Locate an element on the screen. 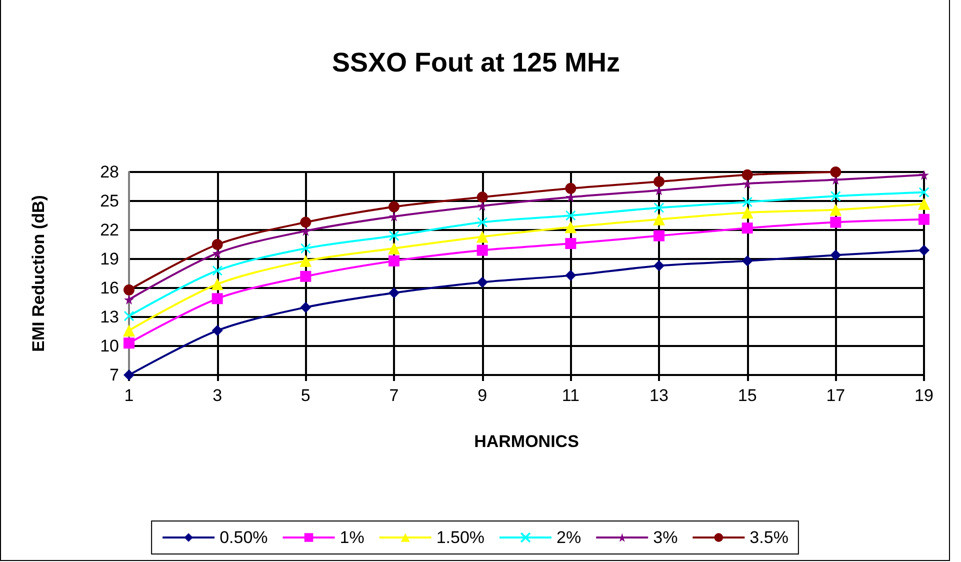  x-tick-label: 15 is located at coordinates (747, 395).